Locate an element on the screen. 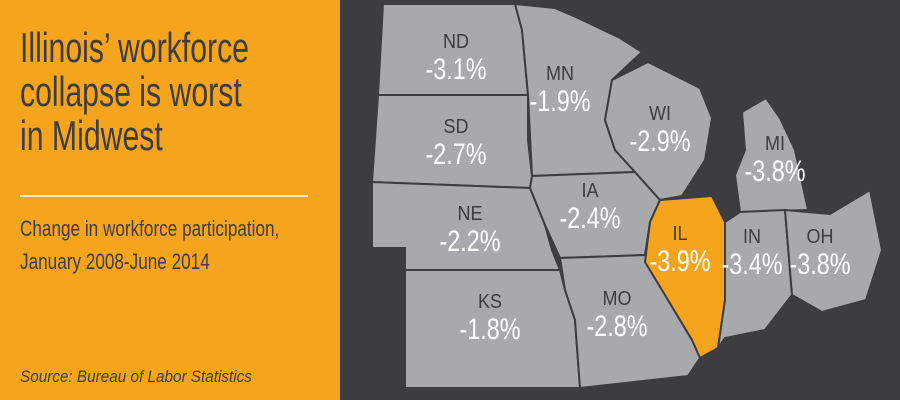 Image resolution: width=900 pixels, height=400 pixels. state-value: -2.7% is located at coordinates (455, 153).